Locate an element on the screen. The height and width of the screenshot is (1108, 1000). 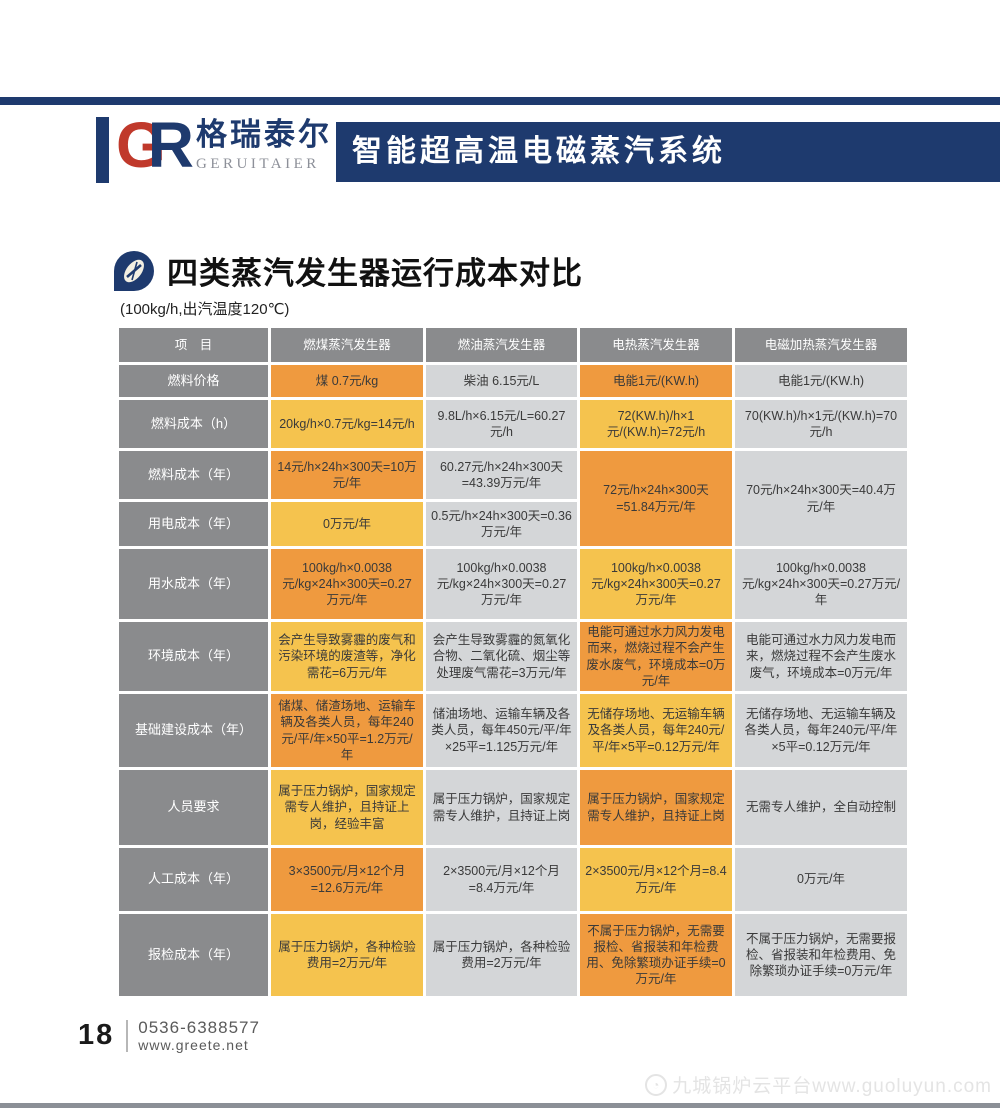
watermark: ◔ 九城锅炉云平台www.guoluyun.com is located at coordinates (818, 1084).